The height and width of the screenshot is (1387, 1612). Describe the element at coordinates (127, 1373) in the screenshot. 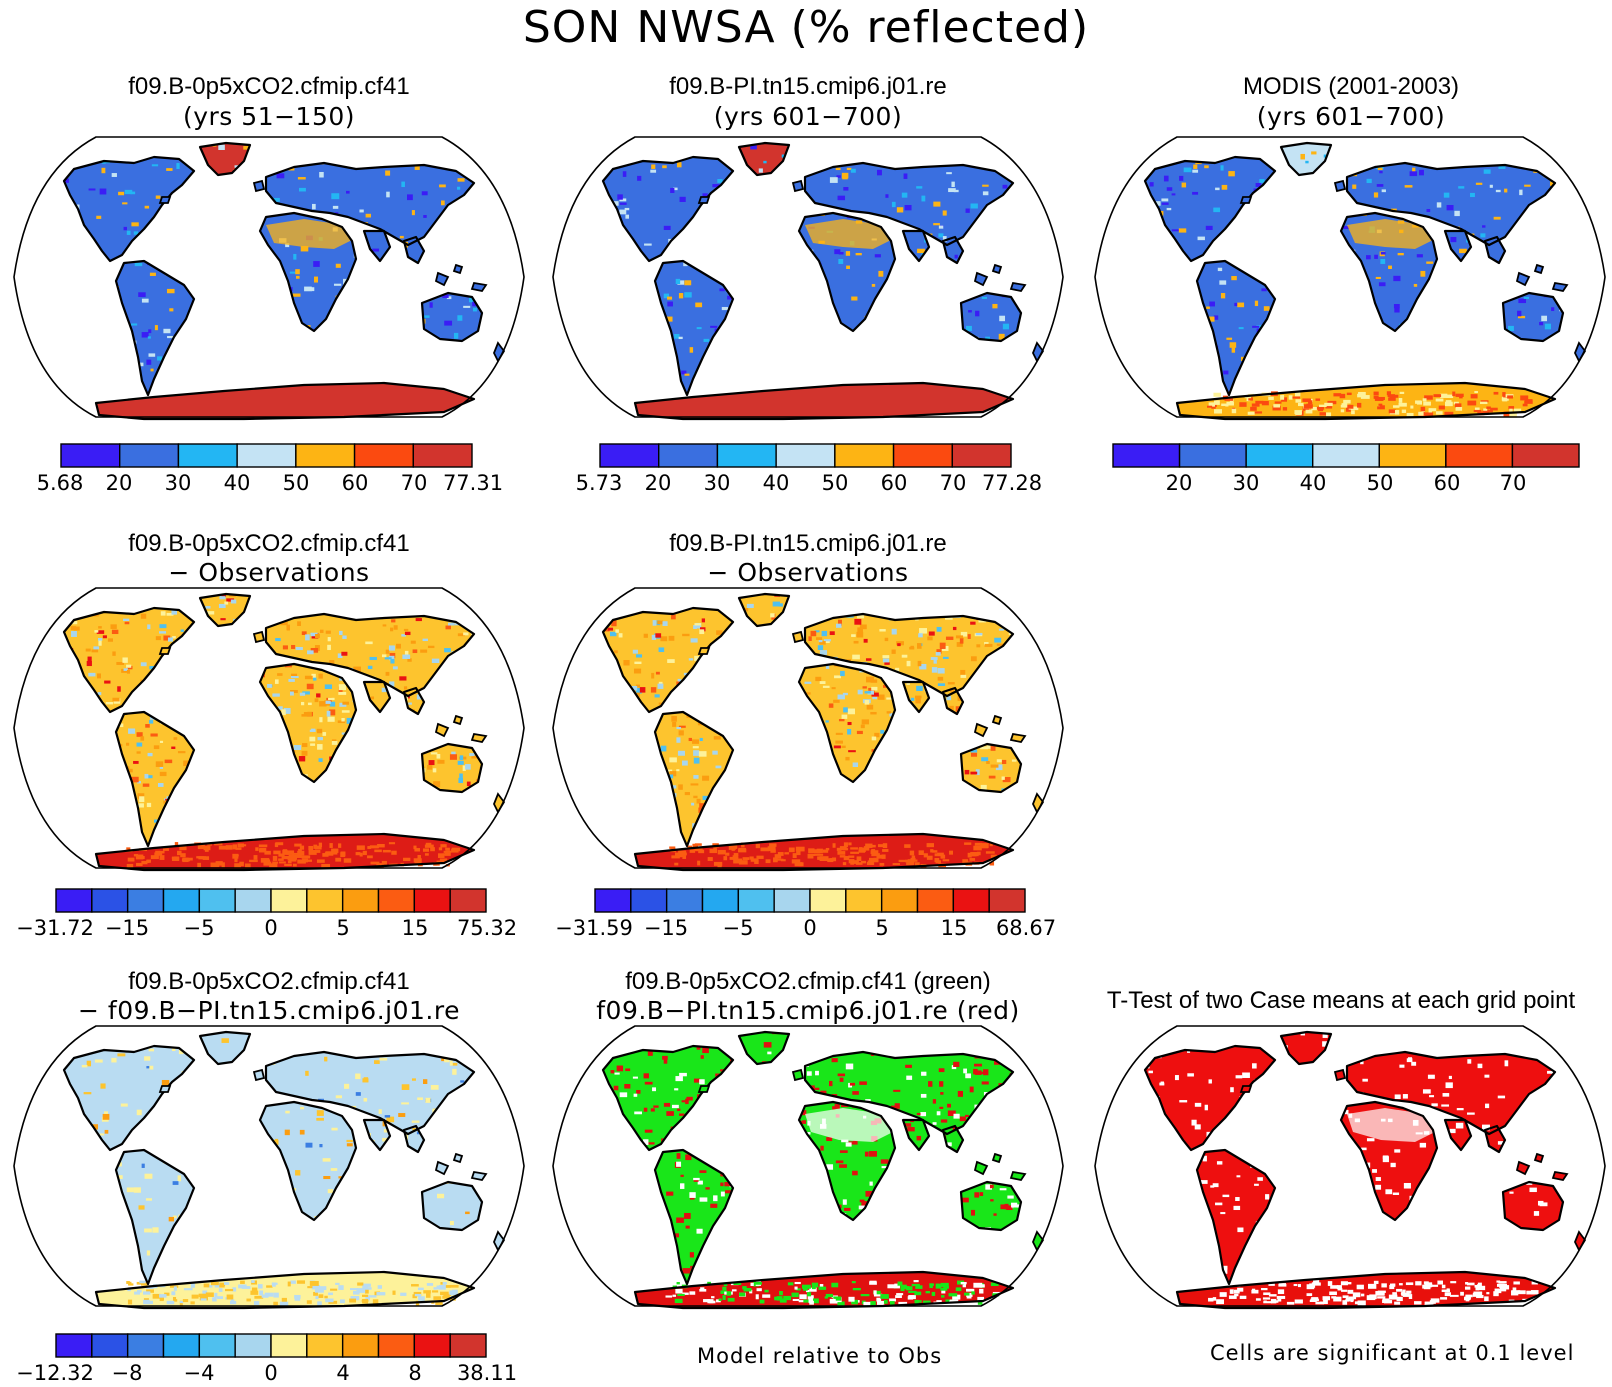

I see `colorbar-6-label-1: −8` at that location.